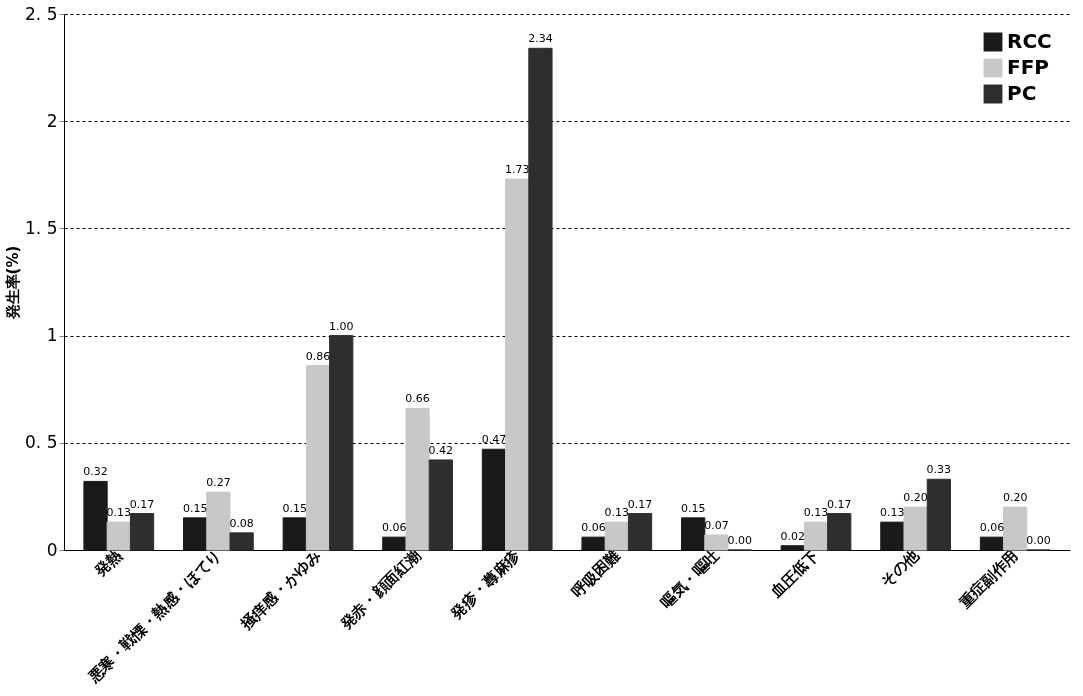  I want to click on data-label: 0.02, so click(793, 536).